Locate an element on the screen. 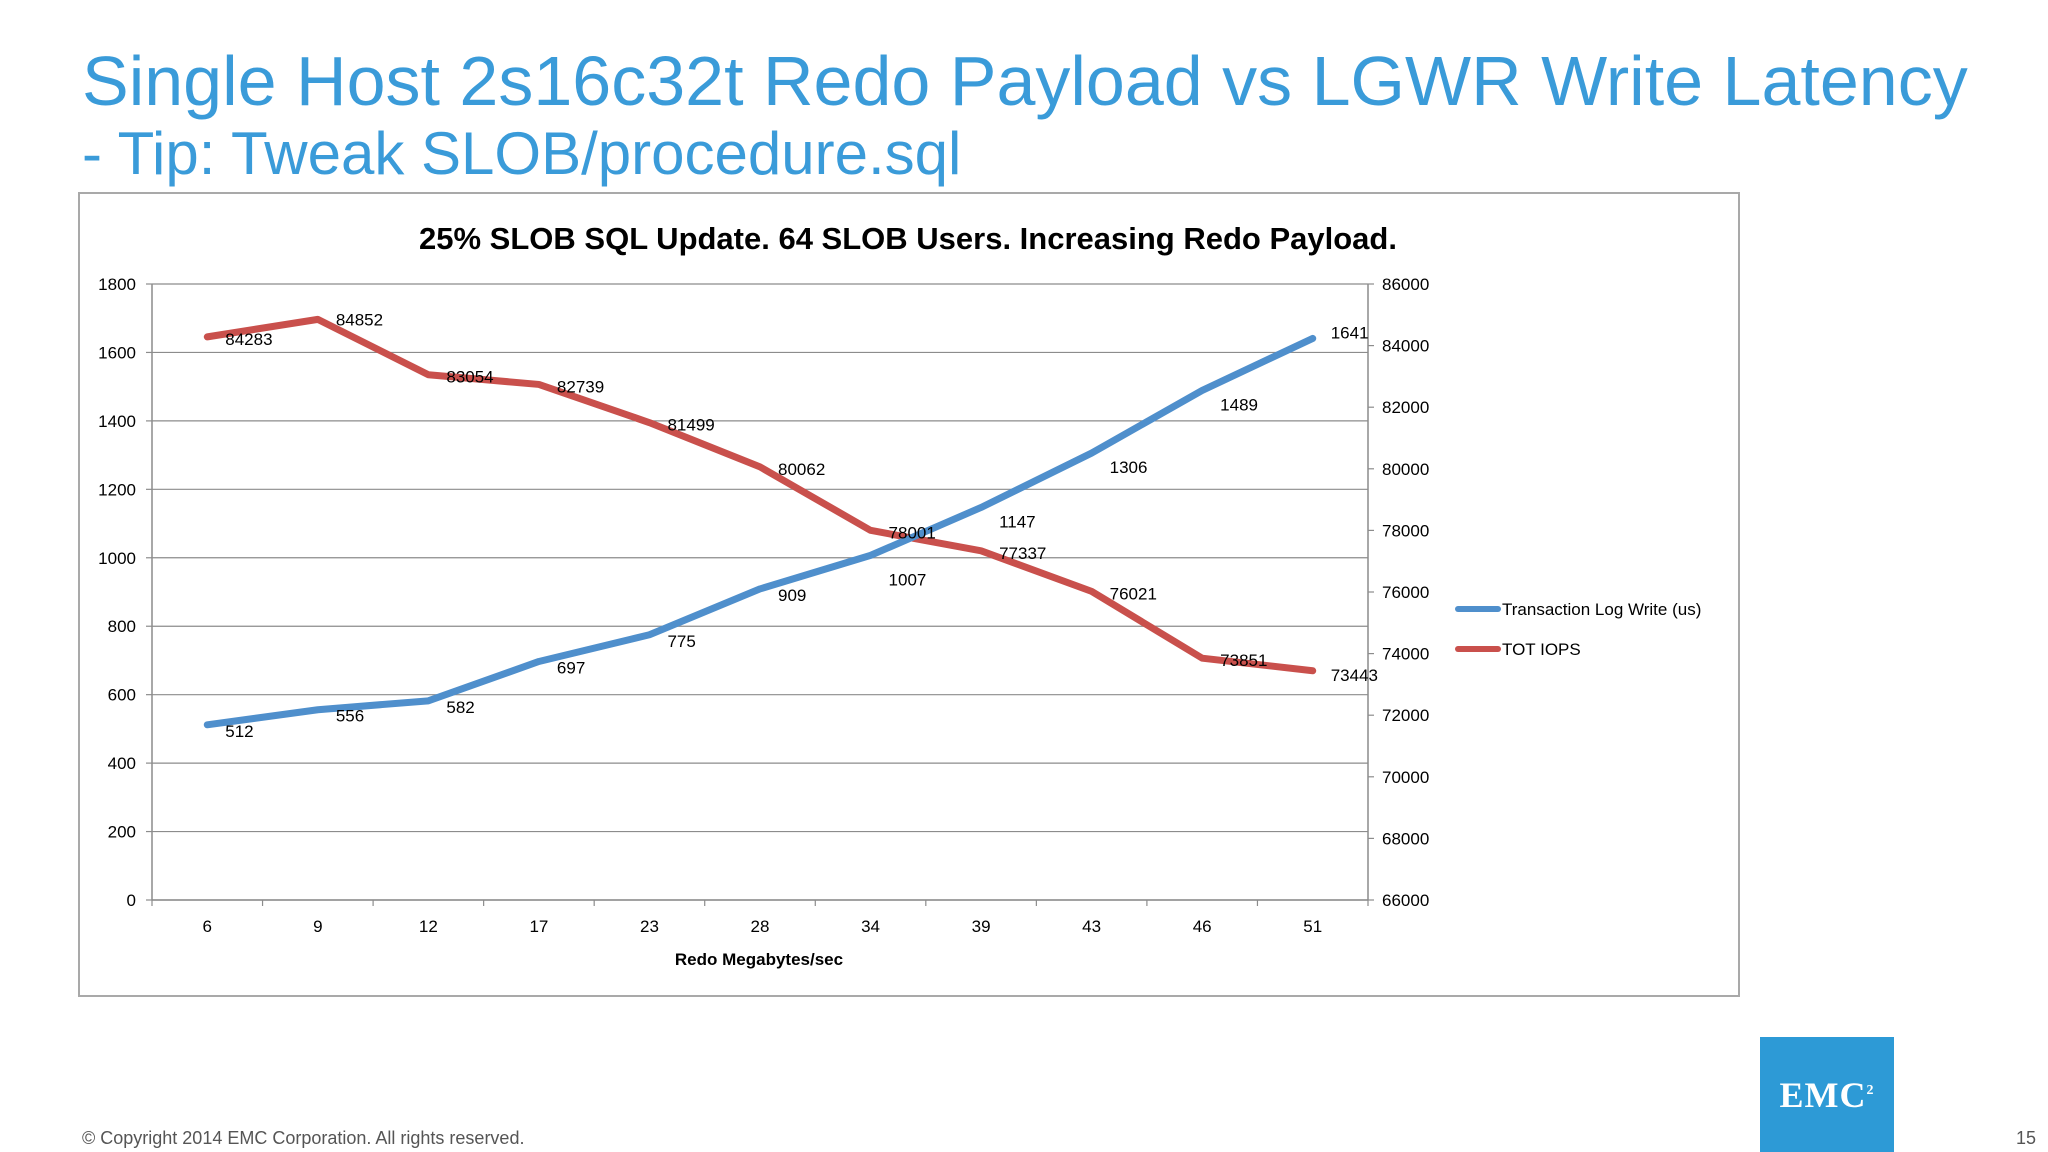 The width and height of the screenshot is (2048, 1152). data-label-tot-iops: 78001 is located at coordinates (912, 532).